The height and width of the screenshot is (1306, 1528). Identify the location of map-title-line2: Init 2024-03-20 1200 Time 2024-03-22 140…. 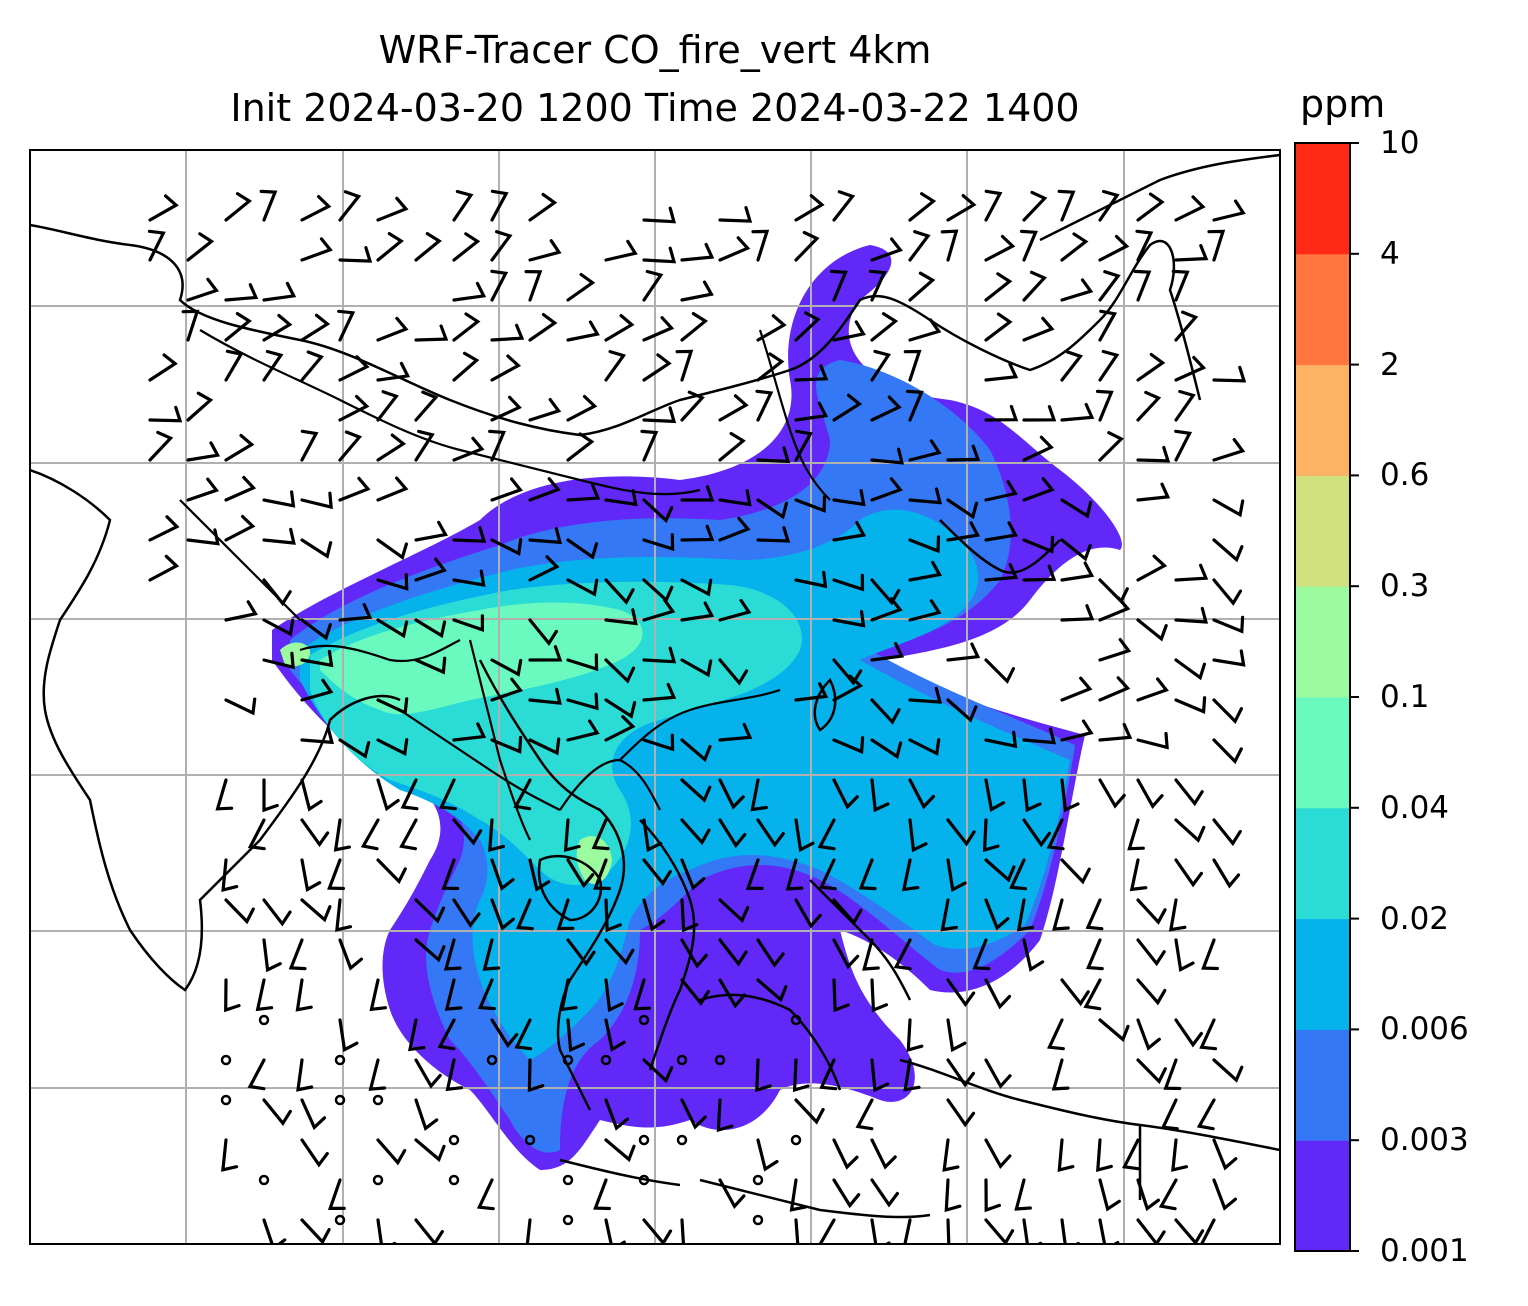
(655, 108).